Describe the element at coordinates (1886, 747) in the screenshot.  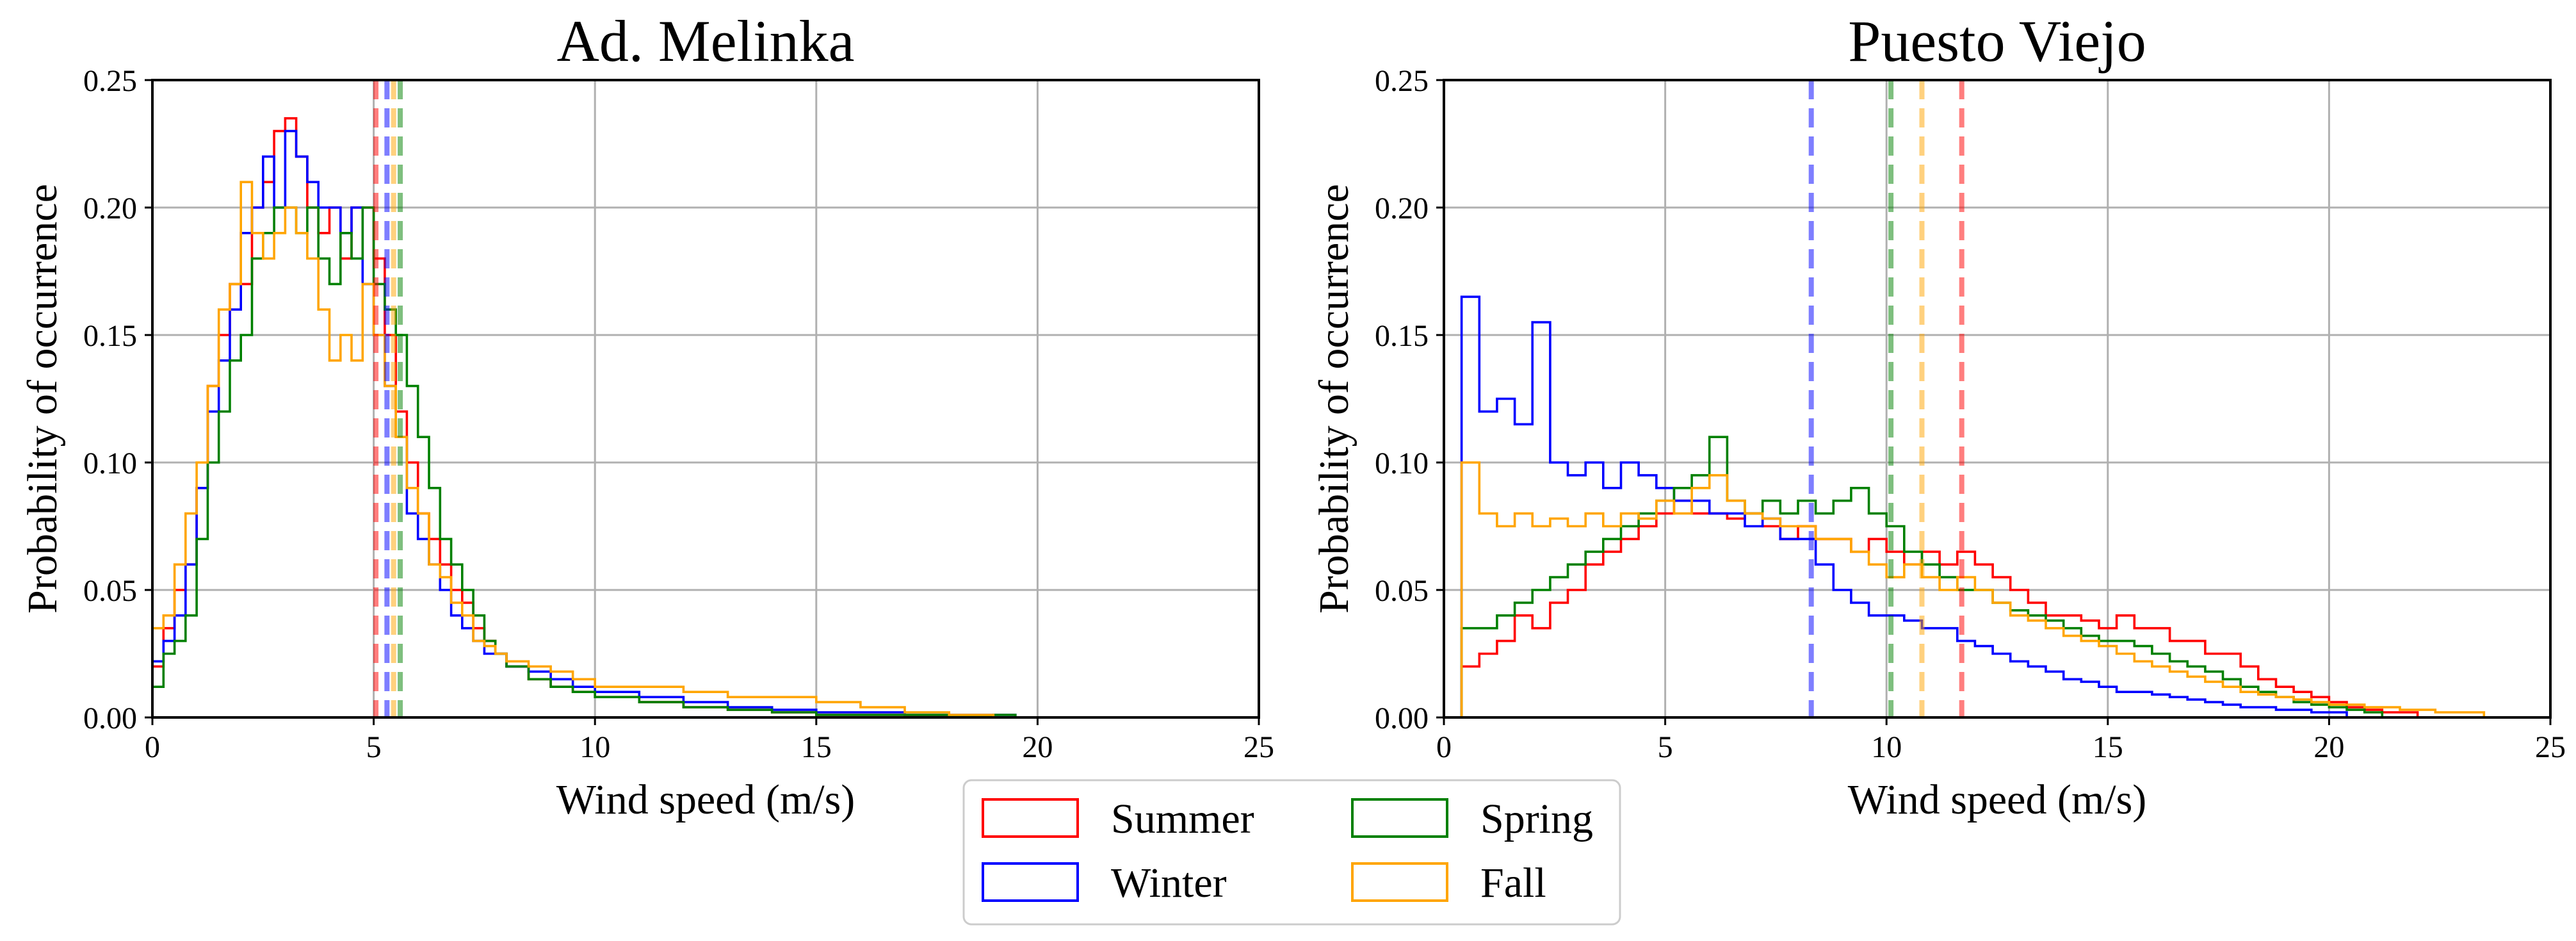
I see `puesto-xtick-label-2: 10` at that location.